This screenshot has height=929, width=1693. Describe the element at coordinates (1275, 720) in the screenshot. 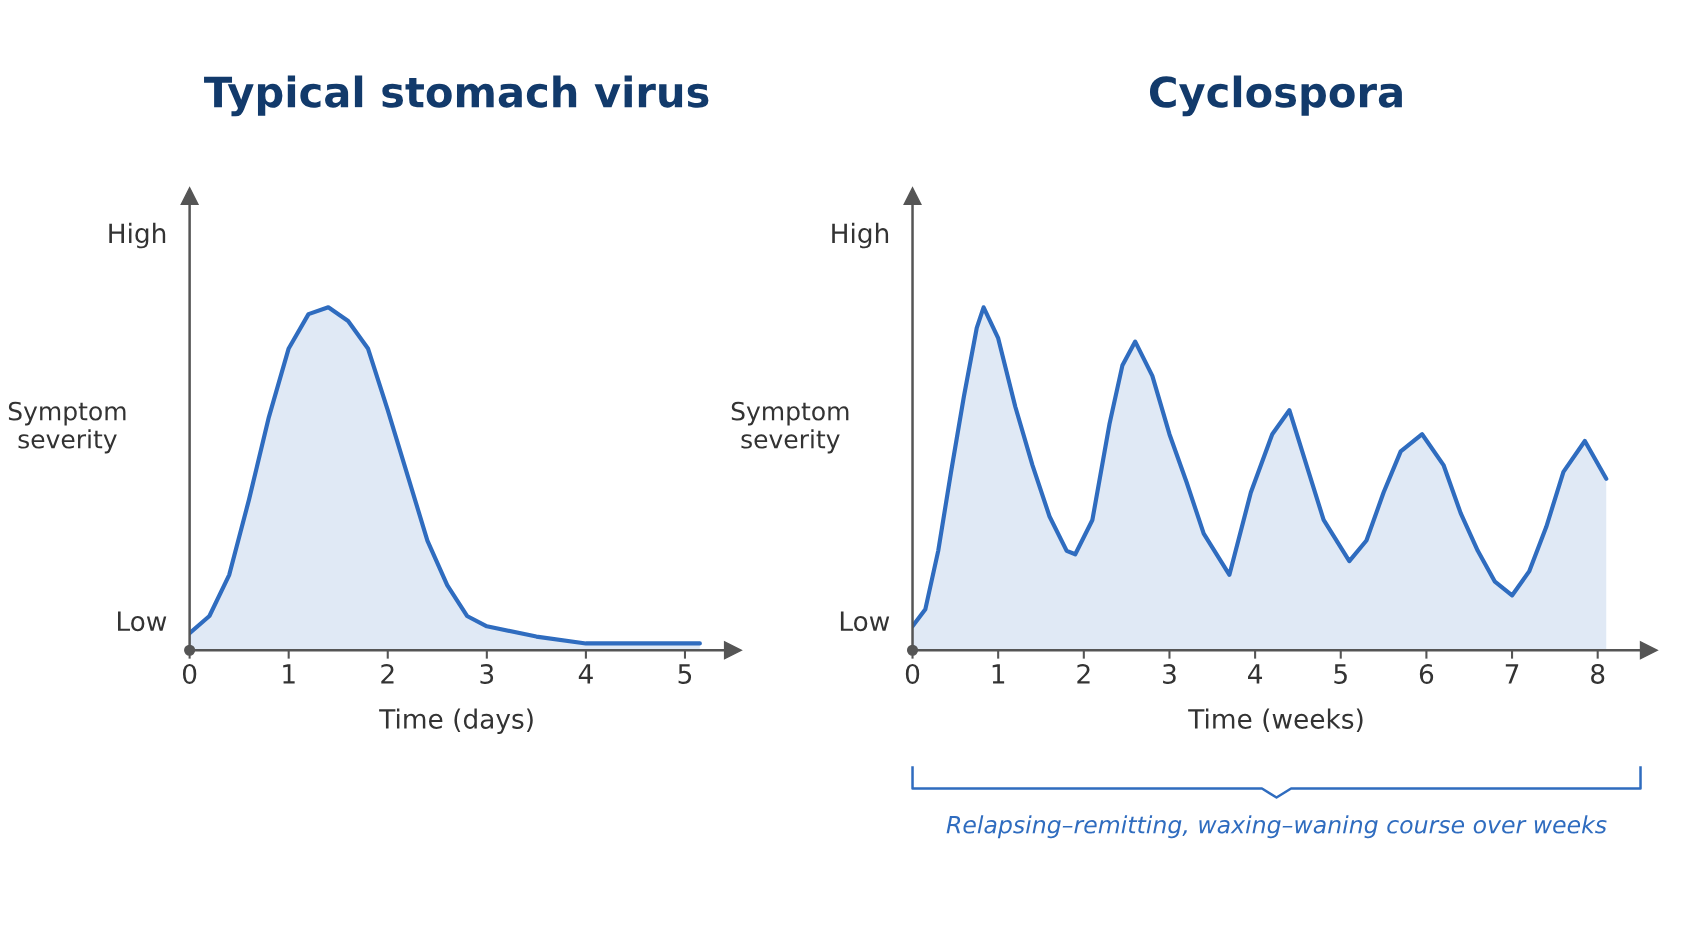

I see `x-axis-title: Time (weeks)` at that location.